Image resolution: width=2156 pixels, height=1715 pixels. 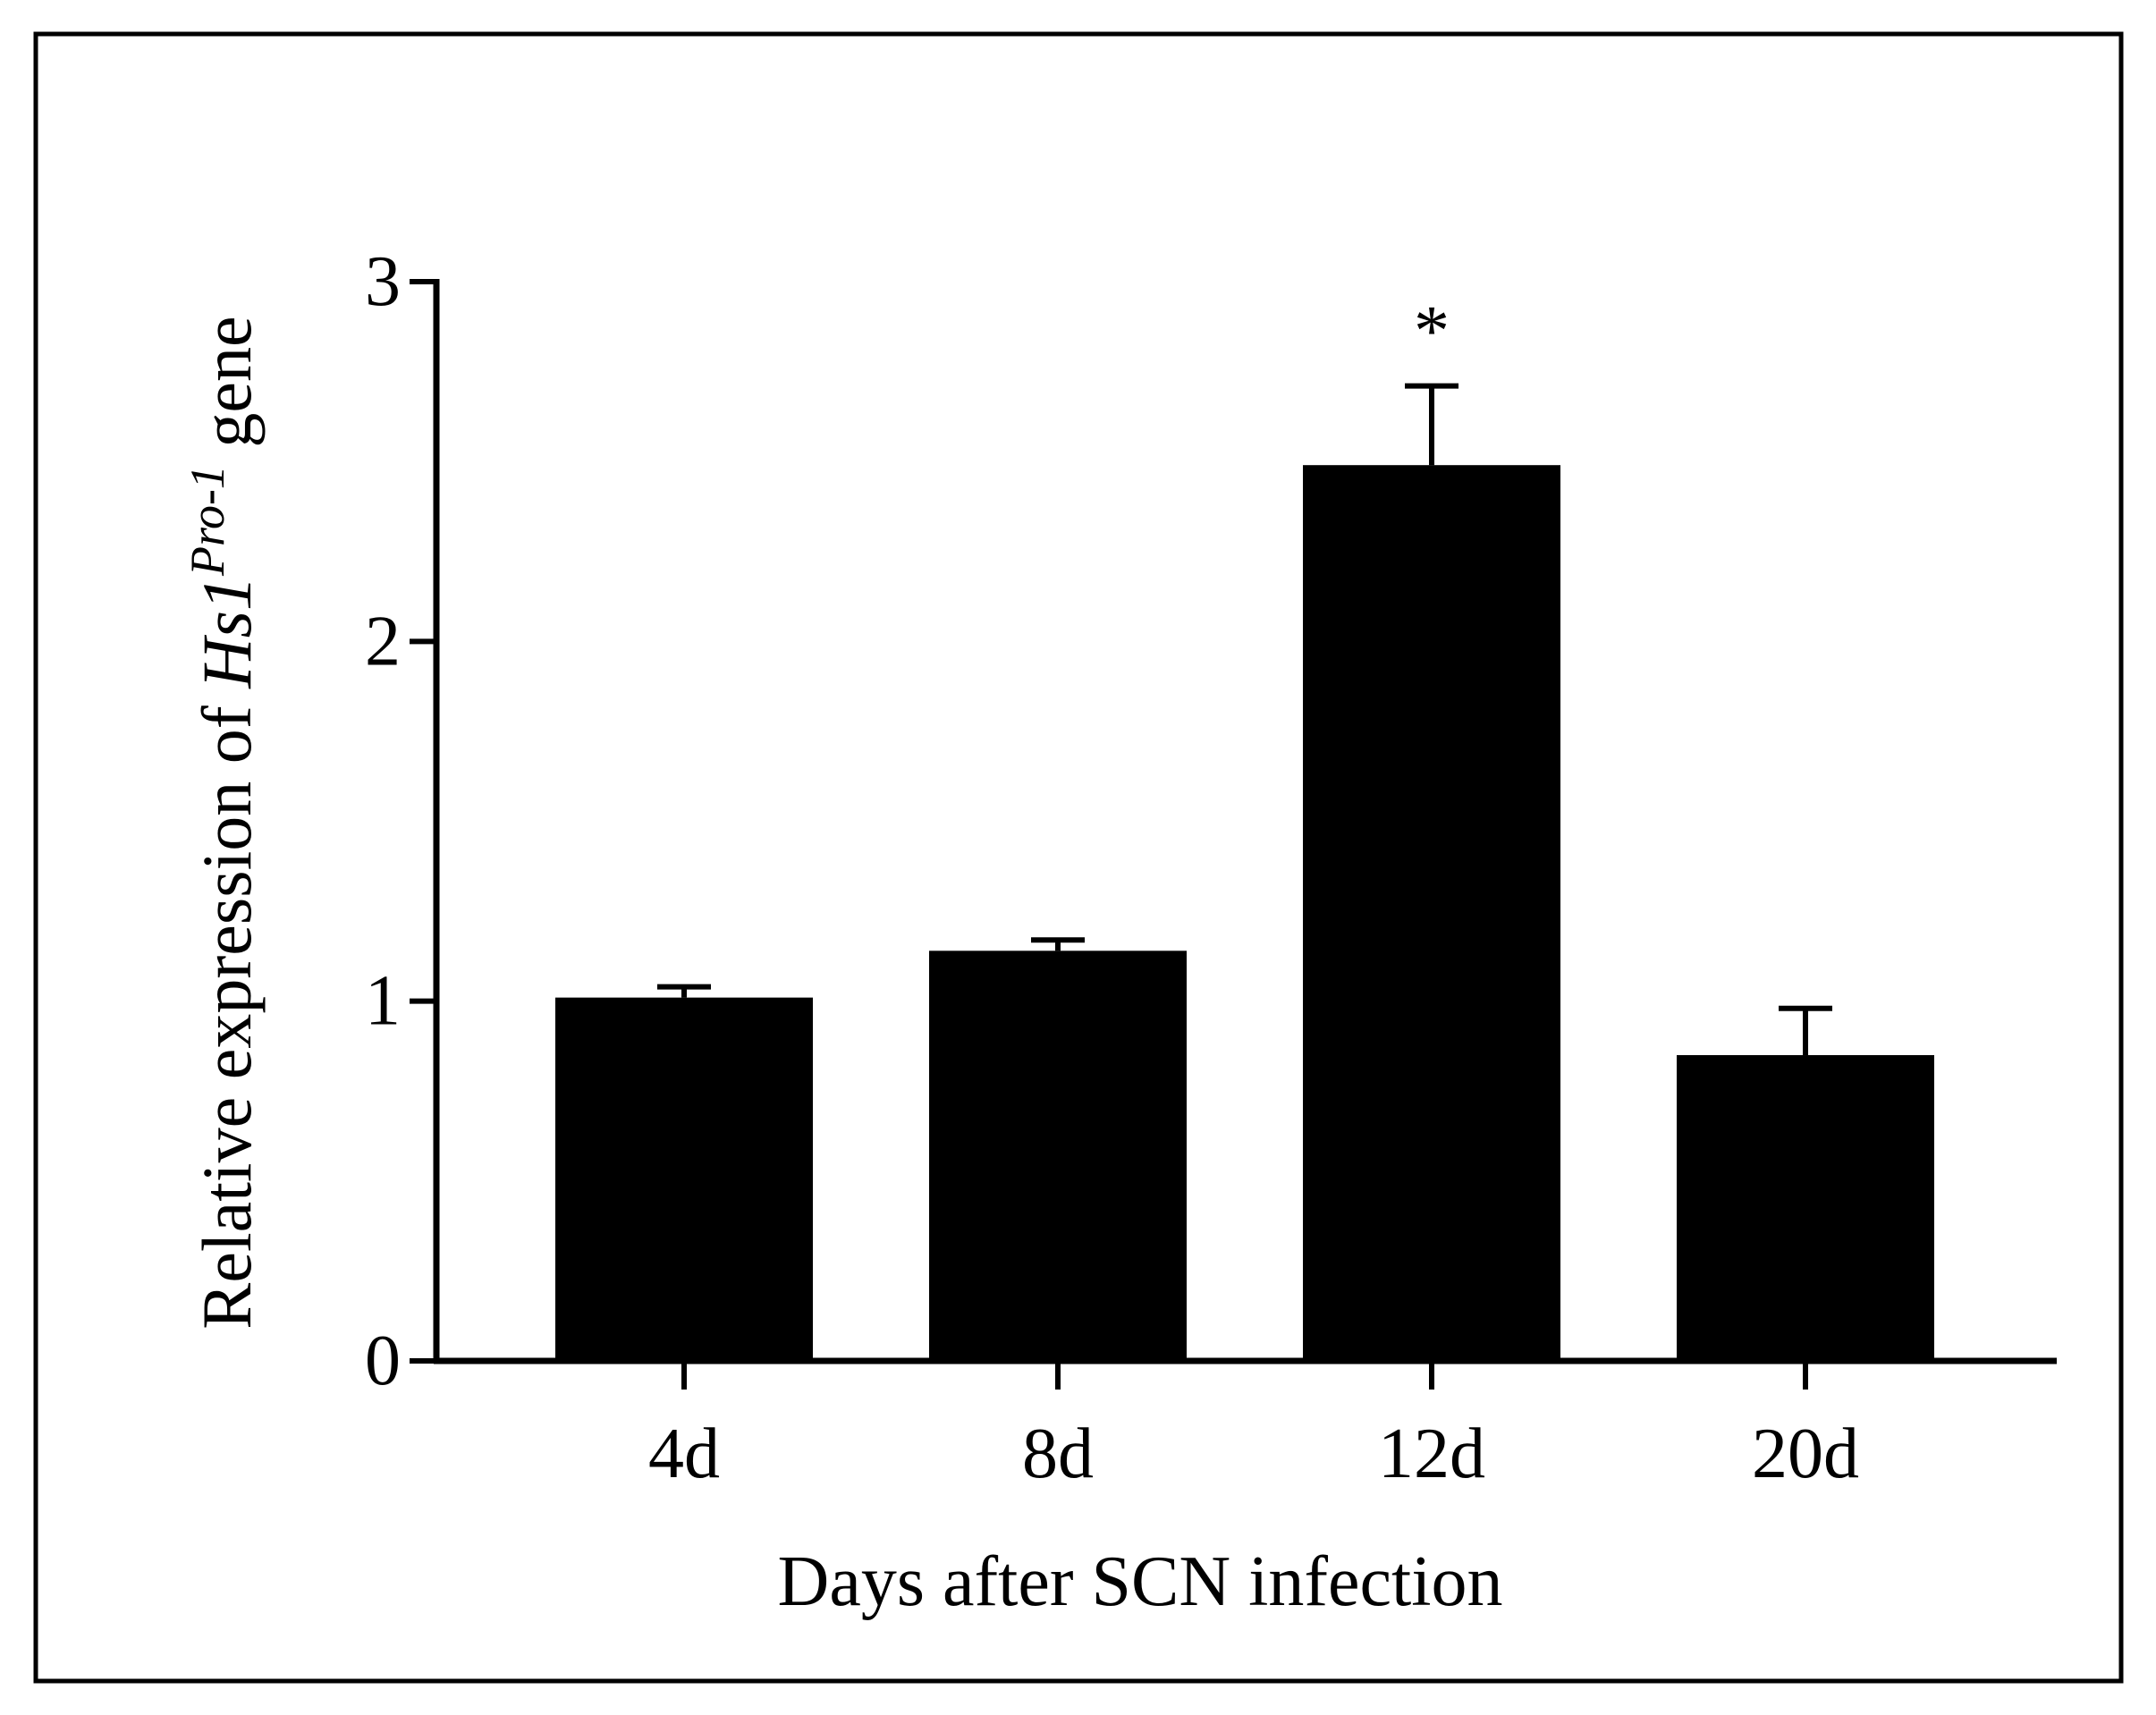 I want to click on x-tick-label: 8d, so click(x=1058, y=1454).